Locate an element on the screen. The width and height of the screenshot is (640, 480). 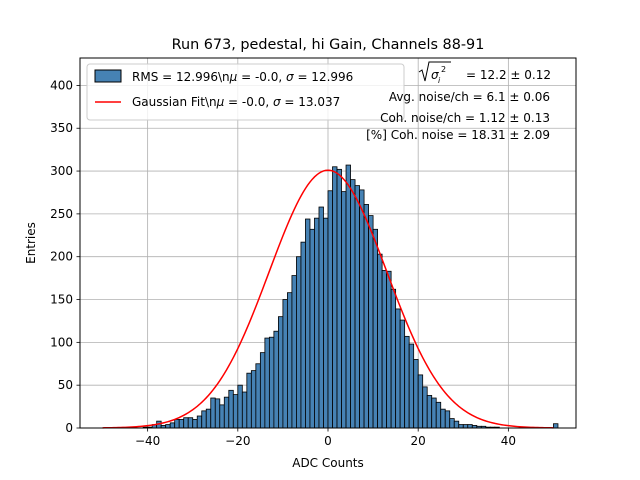
annotation-coh-noise: Coh. noise/ch = 1.12 ± 0.13 is located at coordinates (465, 118).